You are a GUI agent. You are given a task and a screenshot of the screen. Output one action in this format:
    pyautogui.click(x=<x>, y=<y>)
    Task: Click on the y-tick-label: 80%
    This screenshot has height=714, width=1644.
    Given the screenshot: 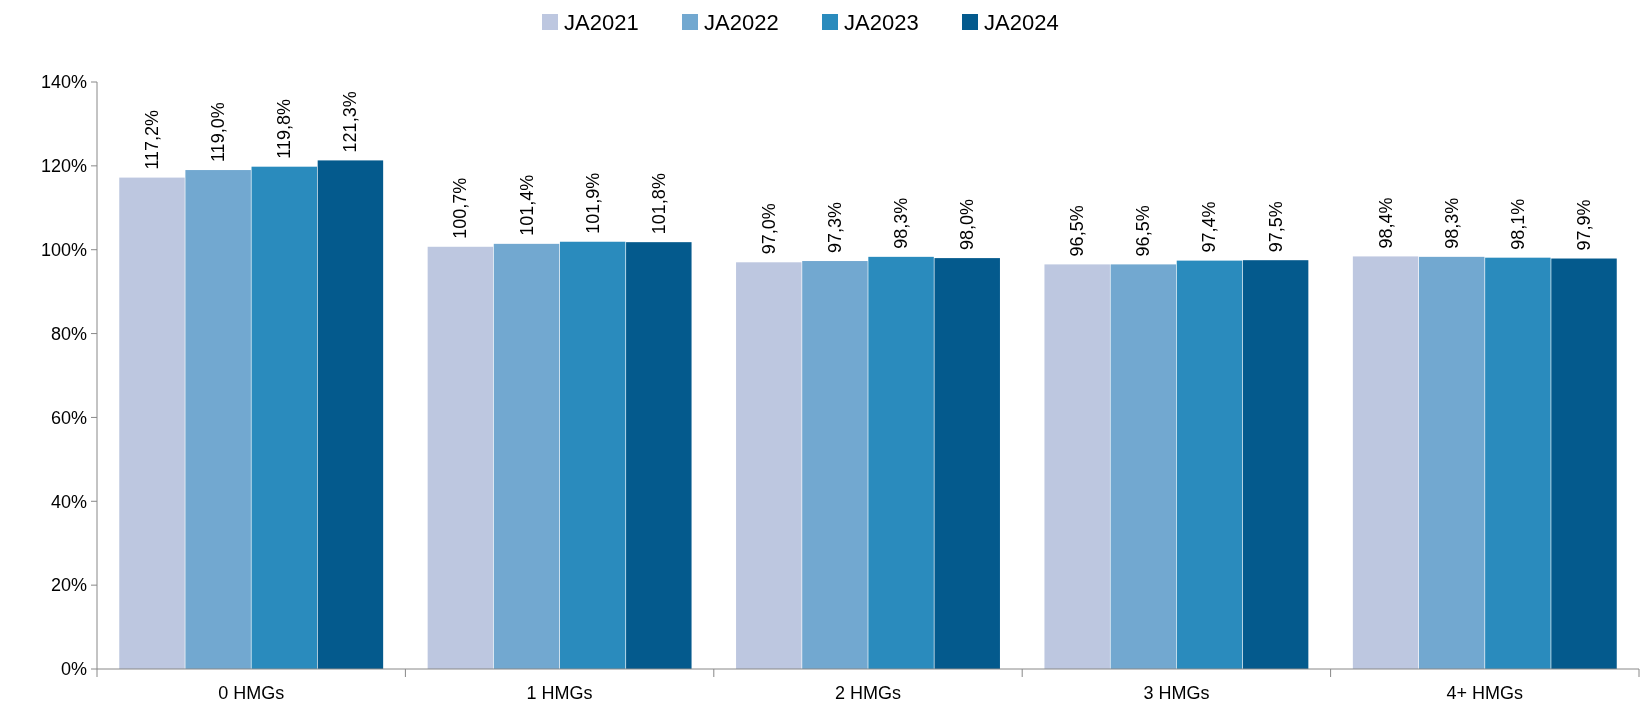 What is the action you would take?
    pyautogui.click(x=68, y=333)
    